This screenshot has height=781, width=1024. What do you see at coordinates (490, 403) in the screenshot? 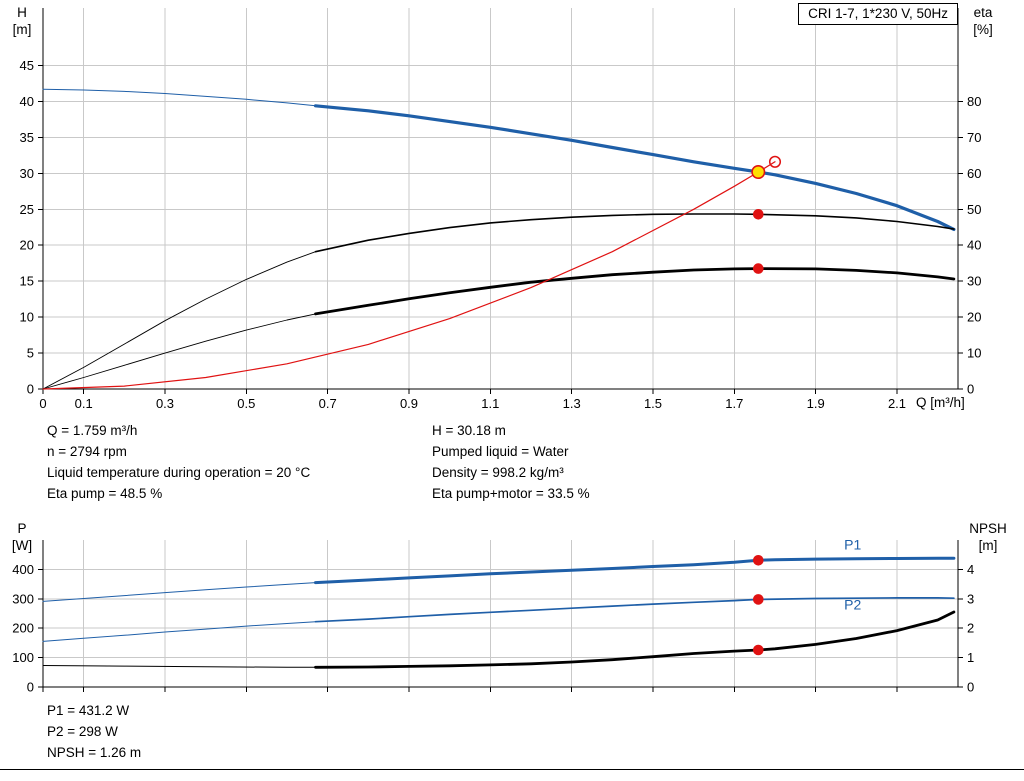
I see `x-tick-label: 1.1` at bounding box center [490, 403].